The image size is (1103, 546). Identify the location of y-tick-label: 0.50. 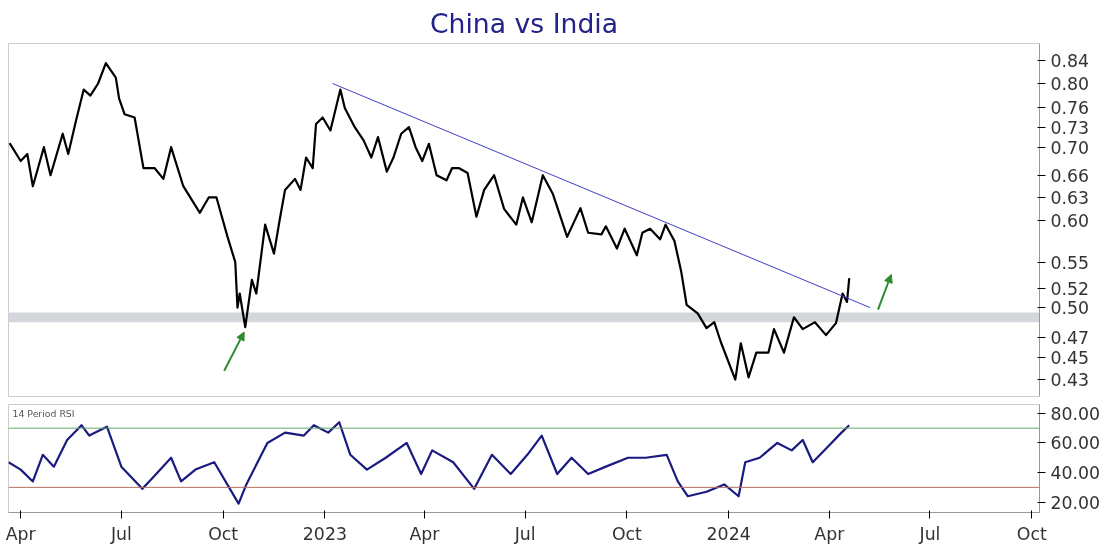
(1070, 308).